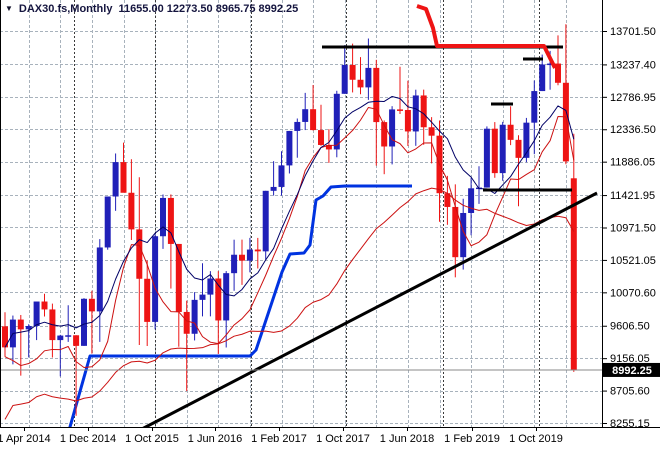 This screenshot has height=450, width=660. I want to click on time-axis-label: 1 Jun 2016, so click(215, 439).